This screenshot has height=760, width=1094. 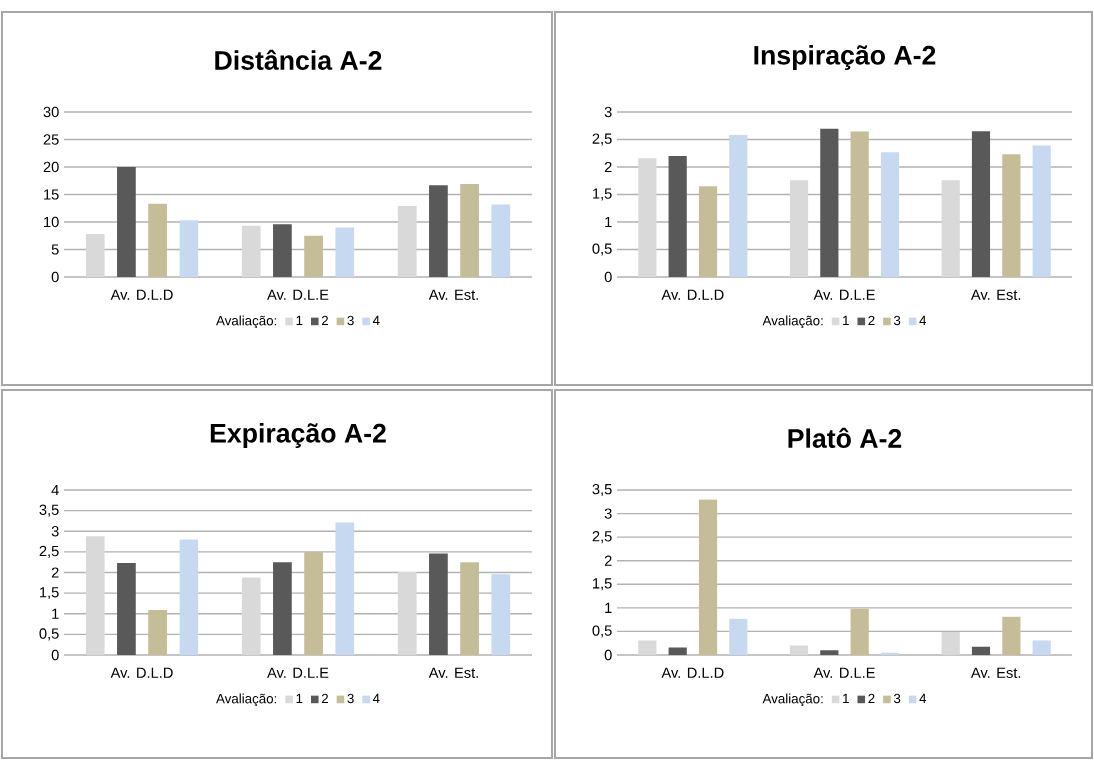 I want to click on chart-title: Expiração A-2, so click(x=298, y=435).